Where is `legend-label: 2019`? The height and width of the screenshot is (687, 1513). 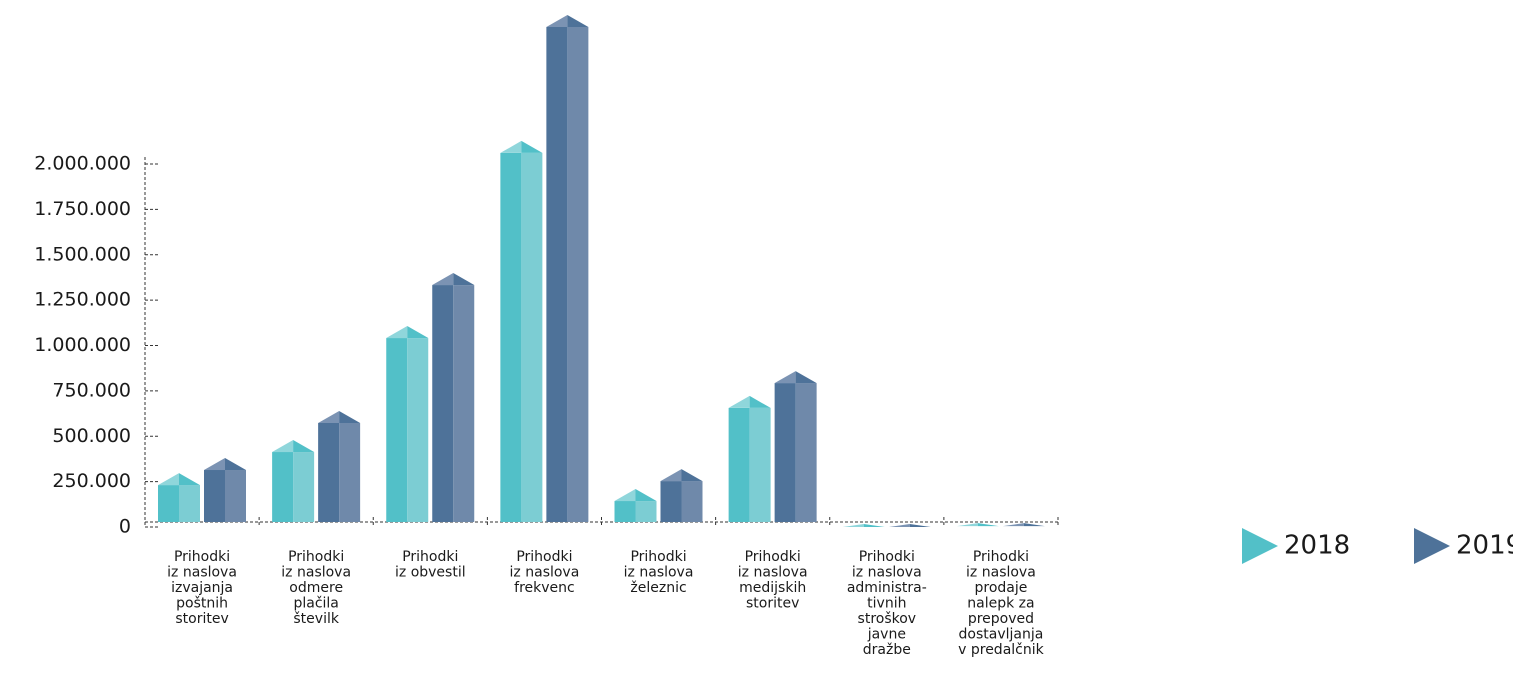
legend-label: 2019 is located at coordinates (1484, 546).